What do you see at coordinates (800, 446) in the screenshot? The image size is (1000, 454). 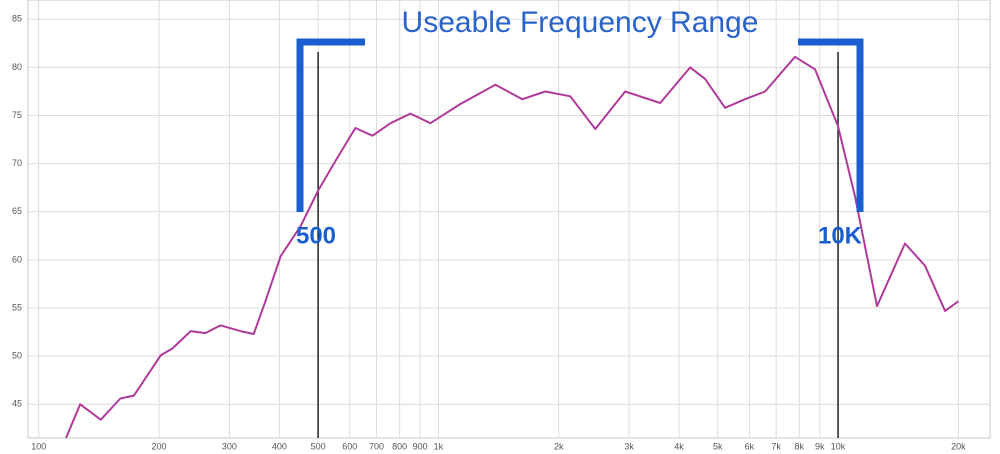 I see `x-tick-label: 8k` at bounding box center [800, 446].